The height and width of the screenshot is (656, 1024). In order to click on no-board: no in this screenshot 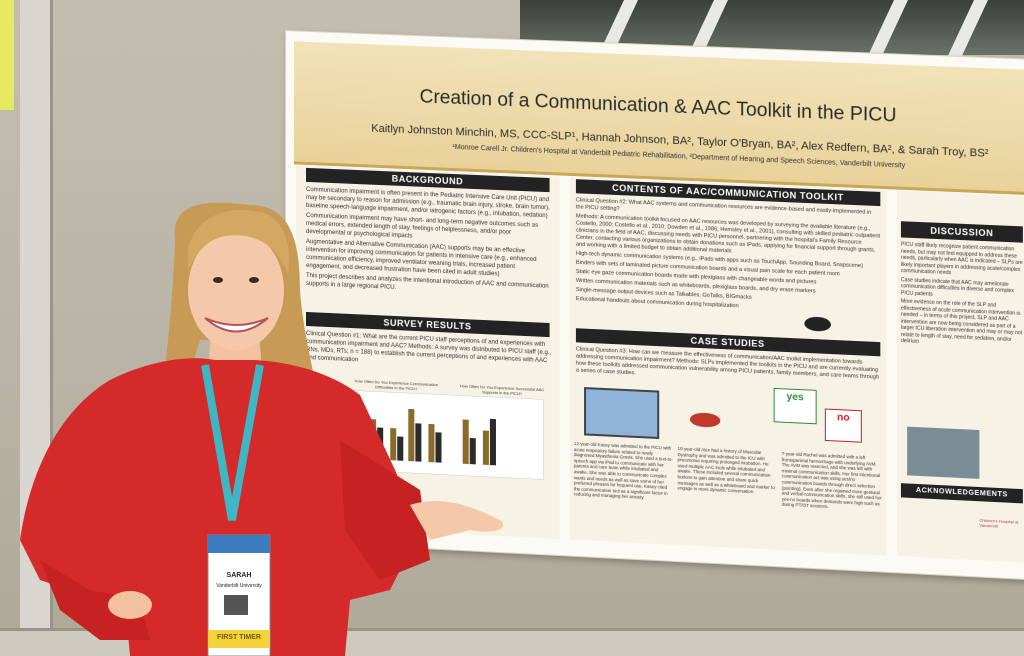, I will do `click(843, 425)`.